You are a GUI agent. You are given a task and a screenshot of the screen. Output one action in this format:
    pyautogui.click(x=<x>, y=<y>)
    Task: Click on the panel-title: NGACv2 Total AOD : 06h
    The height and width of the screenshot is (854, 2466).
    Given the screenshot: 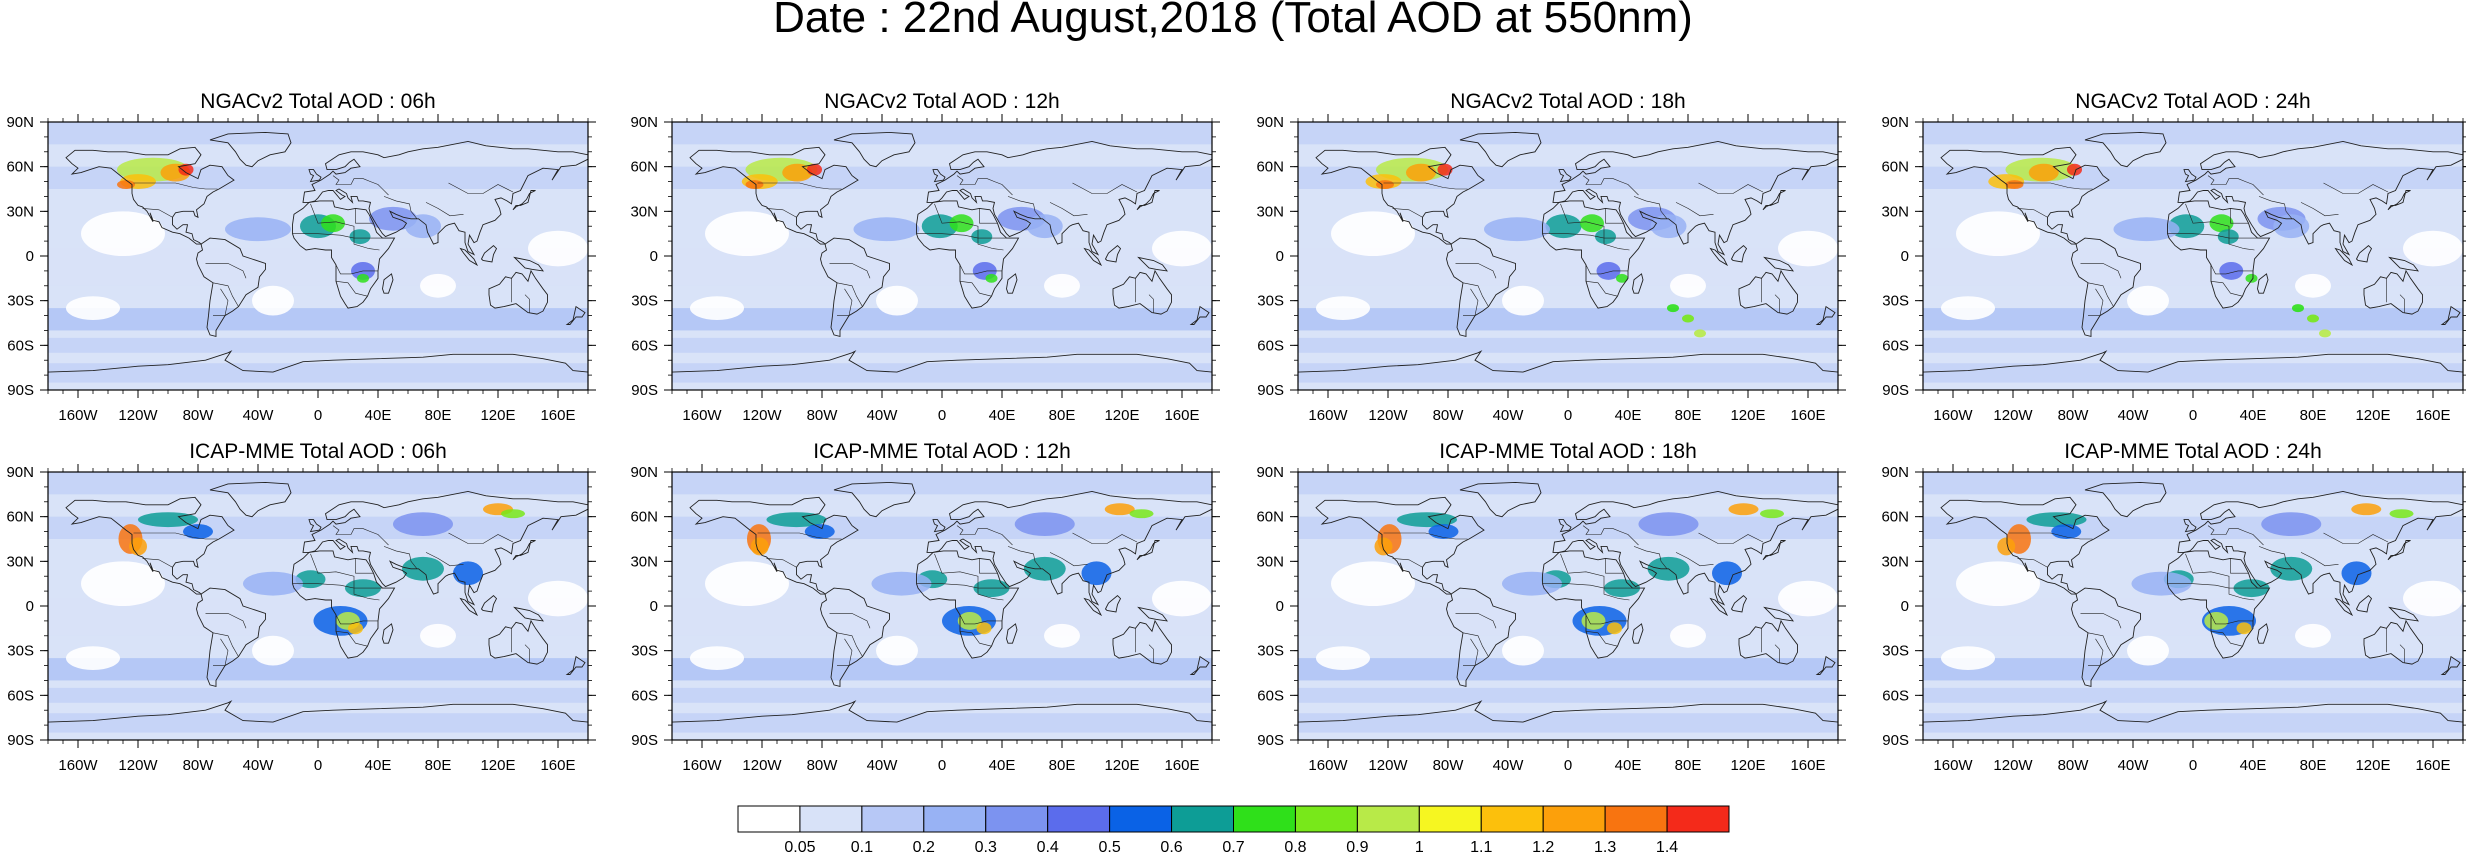 What is the action you would take?
    pyautogui.click(x=317, y=101)
    